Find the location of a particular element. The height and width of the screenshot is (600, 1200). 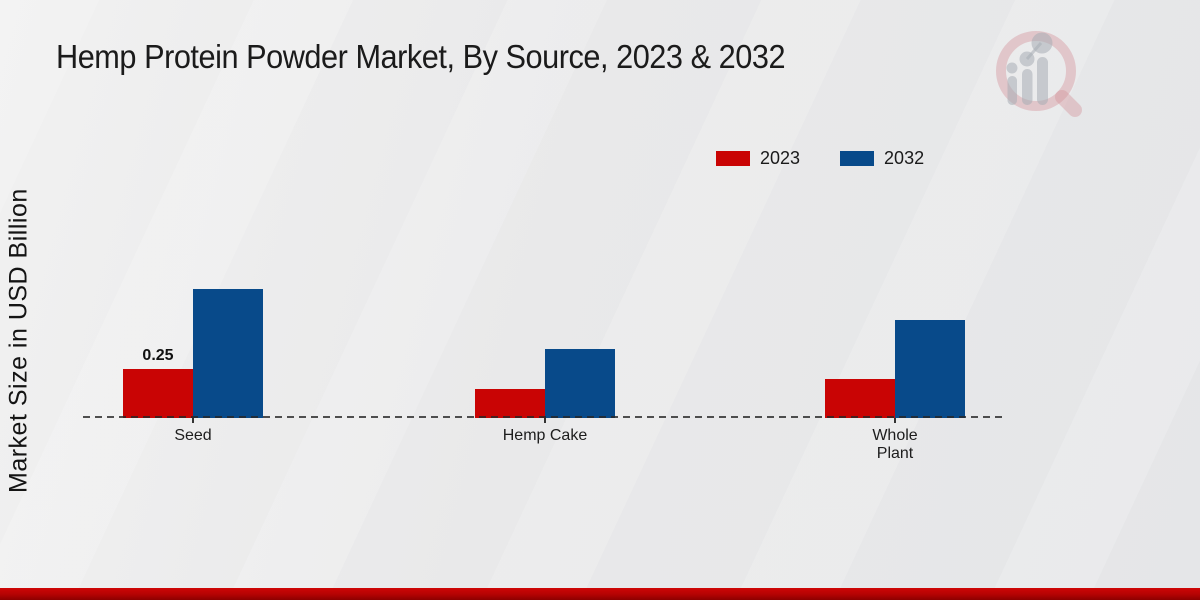

x-axis-baseline is located at coordinates (544, 417).